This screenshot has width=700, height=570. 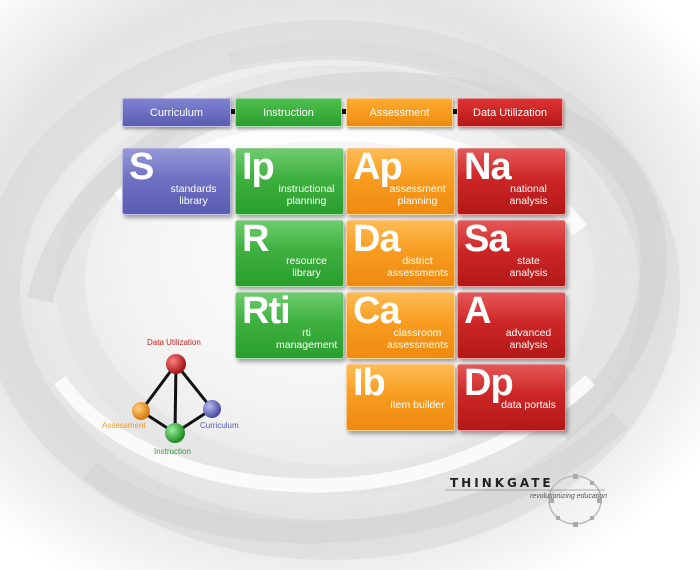 I want to click on tile-symbol: A, so click(x=477, y=312).